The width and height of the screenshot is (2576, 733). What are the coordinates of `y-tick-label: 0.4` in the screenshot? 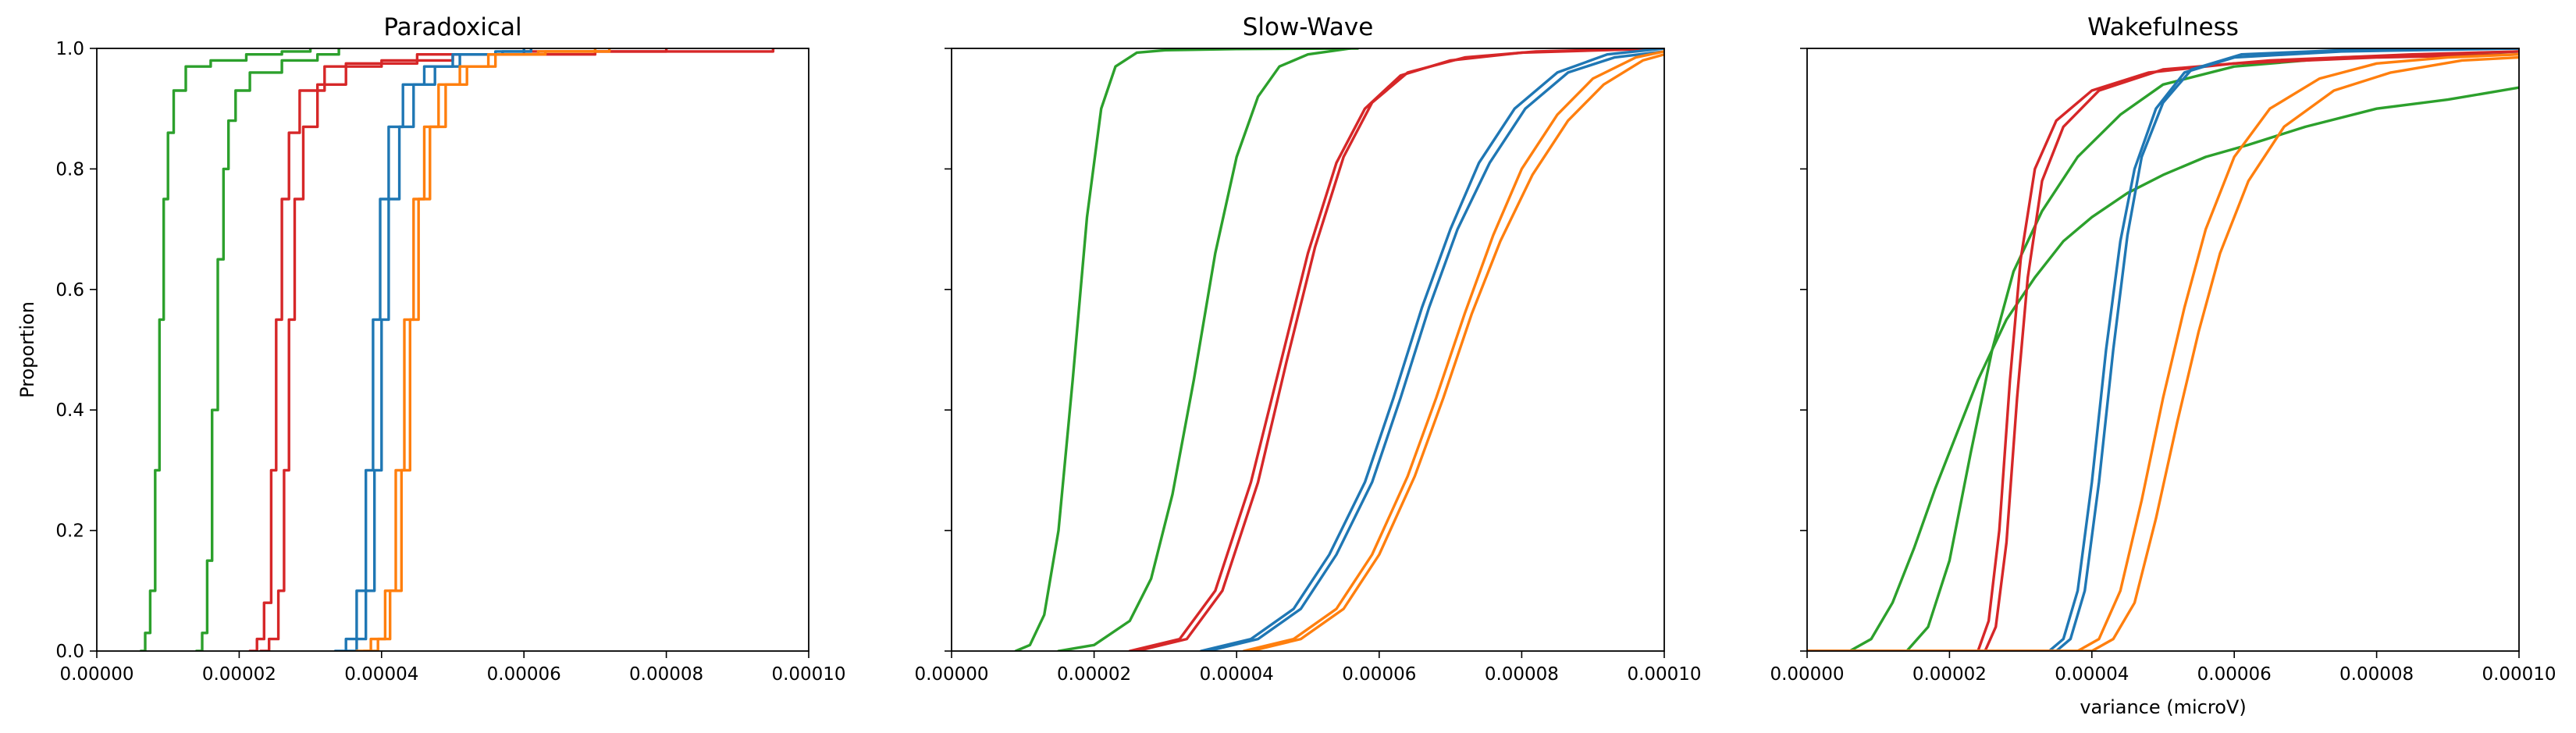 It's located at (69, 410).